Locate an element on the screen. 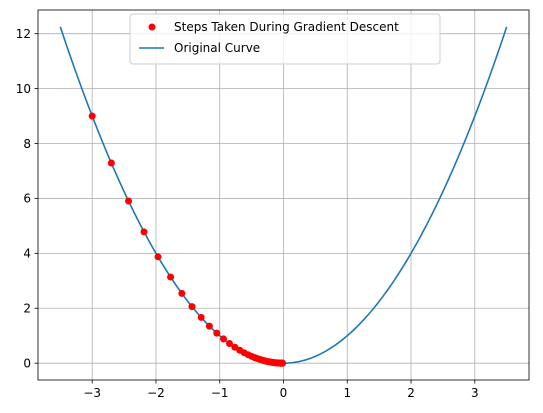 The height and width of the screenshot is (413, 543). x-axis-ticks: −3 −2 −1 0 1 2 3 is located at coordinates (281, 390).